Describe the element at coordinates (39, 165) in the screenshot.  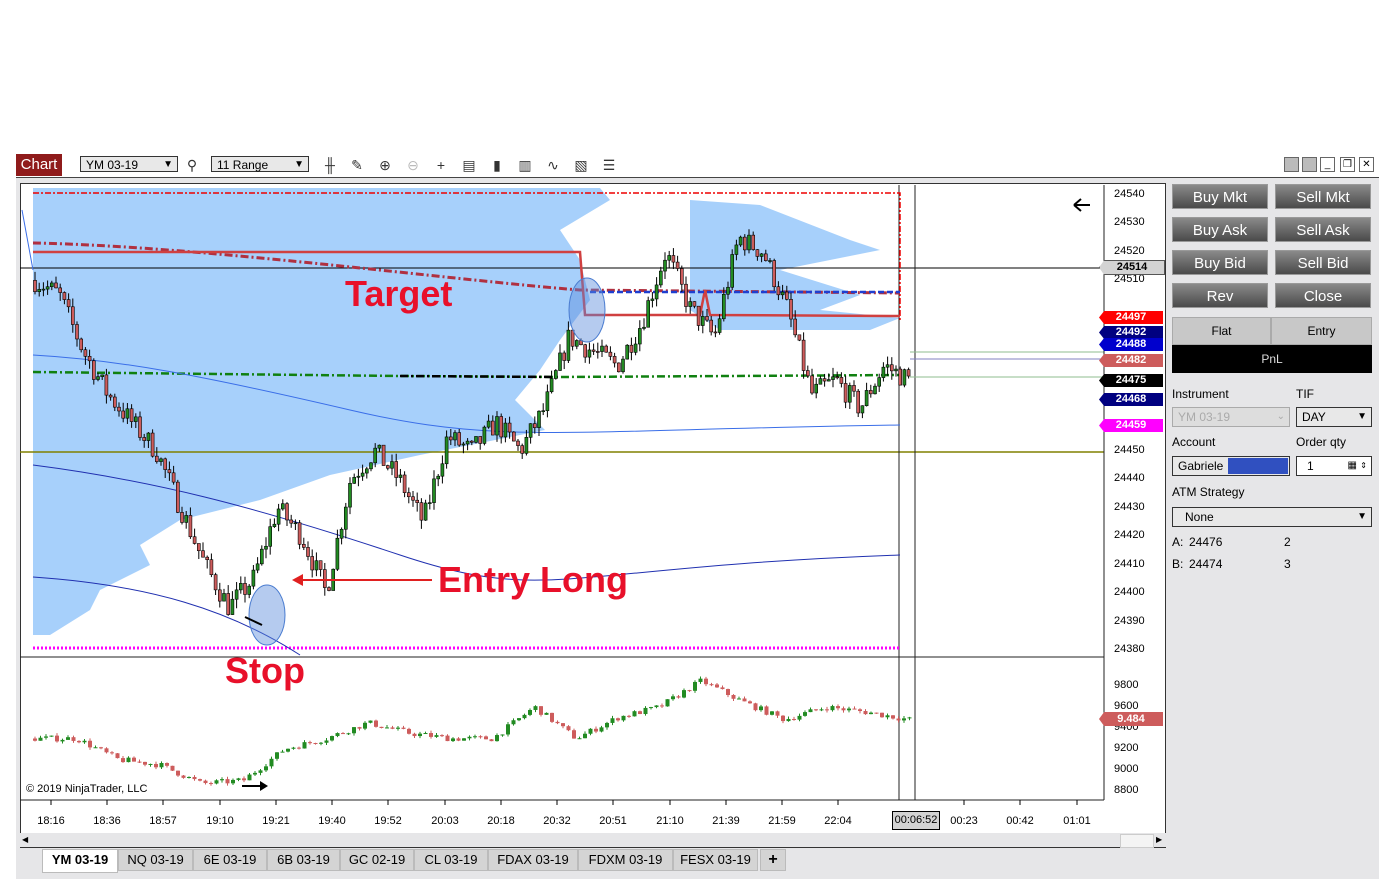
I see `chart-menu-button: Chart` at that location.